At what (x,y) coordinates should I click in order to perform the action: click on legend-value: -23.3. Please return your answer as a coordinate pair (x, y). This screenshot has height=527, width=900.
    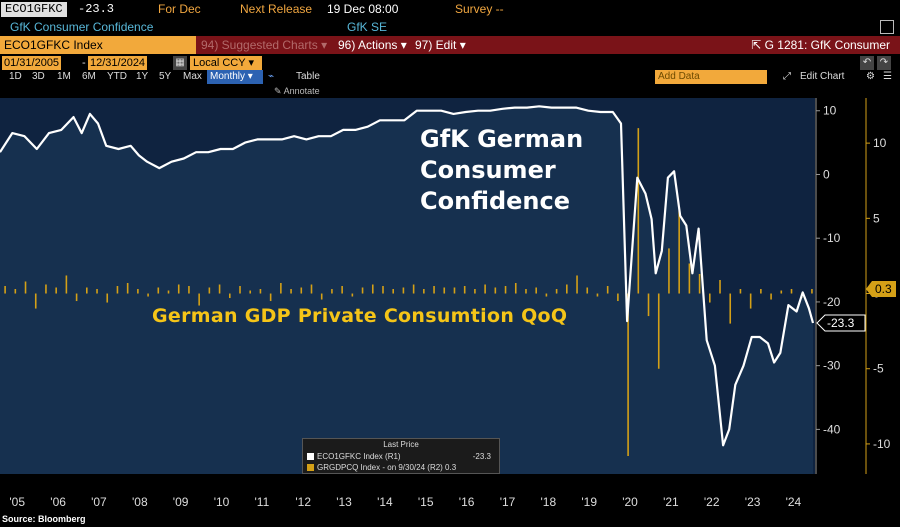
    Looking at the image, I should click on (481, 456).